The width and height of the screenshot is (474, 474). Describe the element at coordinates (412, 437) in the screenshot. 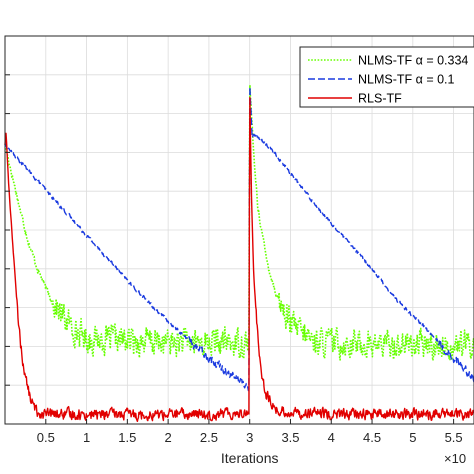

I see `x-tick-label: 5` at that location.